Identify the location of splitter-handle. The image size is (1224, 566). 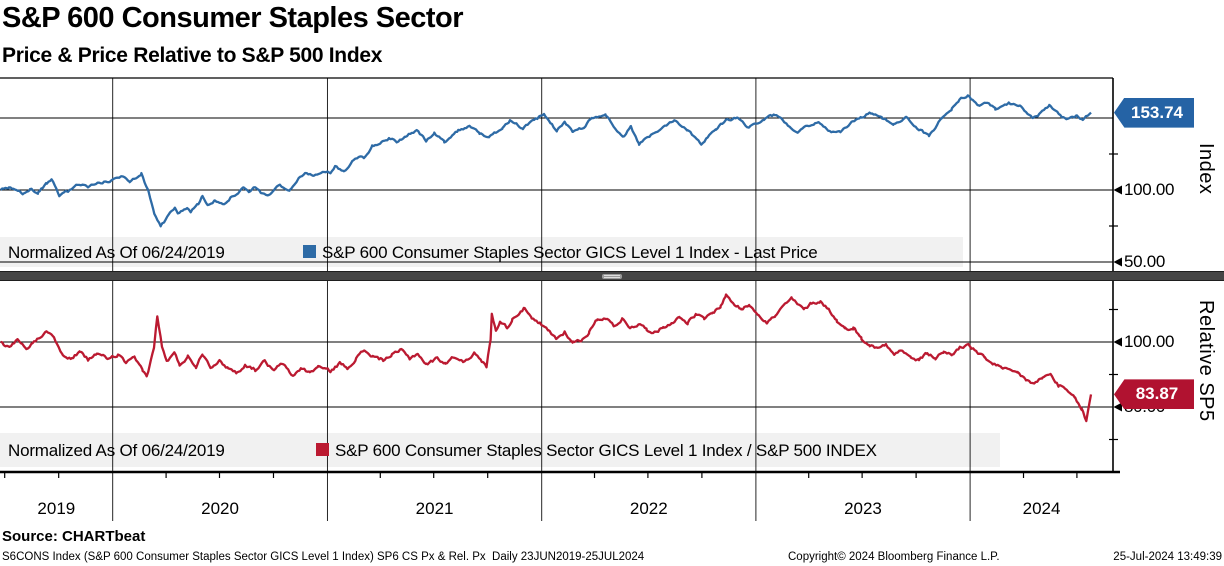
(612, 276).